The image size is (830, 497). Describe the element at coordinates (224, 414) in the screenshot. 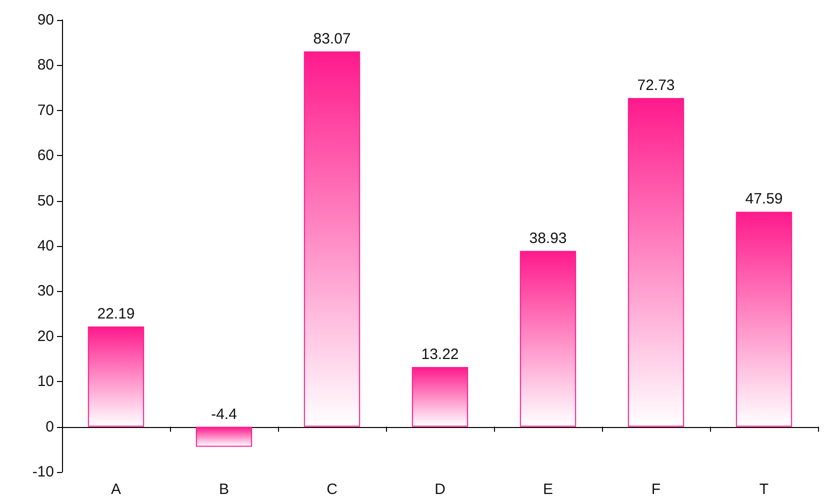

I see `data-label: -4.4` at that location.